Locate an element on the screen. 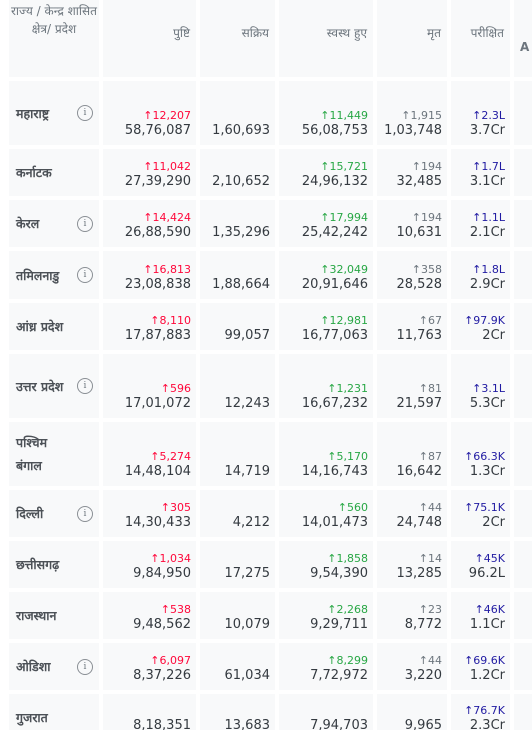 This screenshot has height=730, width=532. active-value: 17,275 is located at coordinates (247, 573).